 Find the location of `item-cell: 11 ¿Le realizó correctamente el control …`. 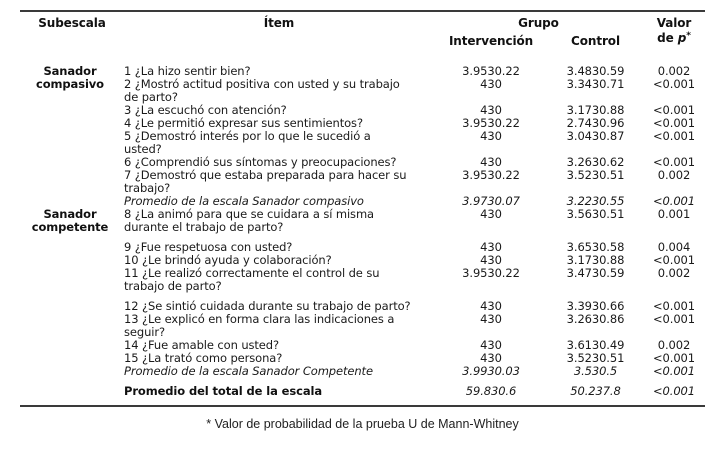

item-cell: 11 ¿Le realizó correctamente el control … is located at coordinates (252, 279).